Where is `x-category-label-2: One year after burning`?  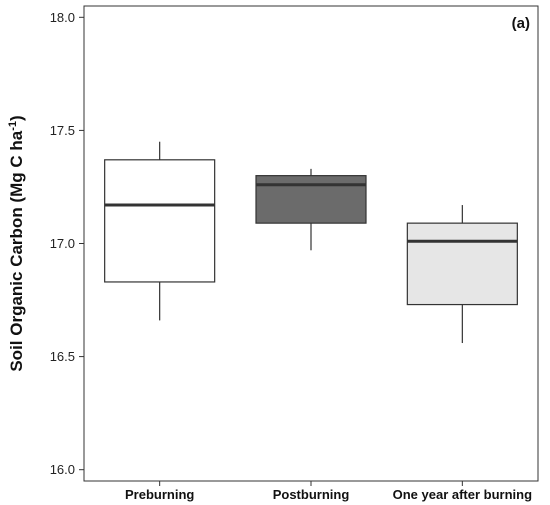 x-category-label-2: One year after burning is located at coordinates (462, 494).